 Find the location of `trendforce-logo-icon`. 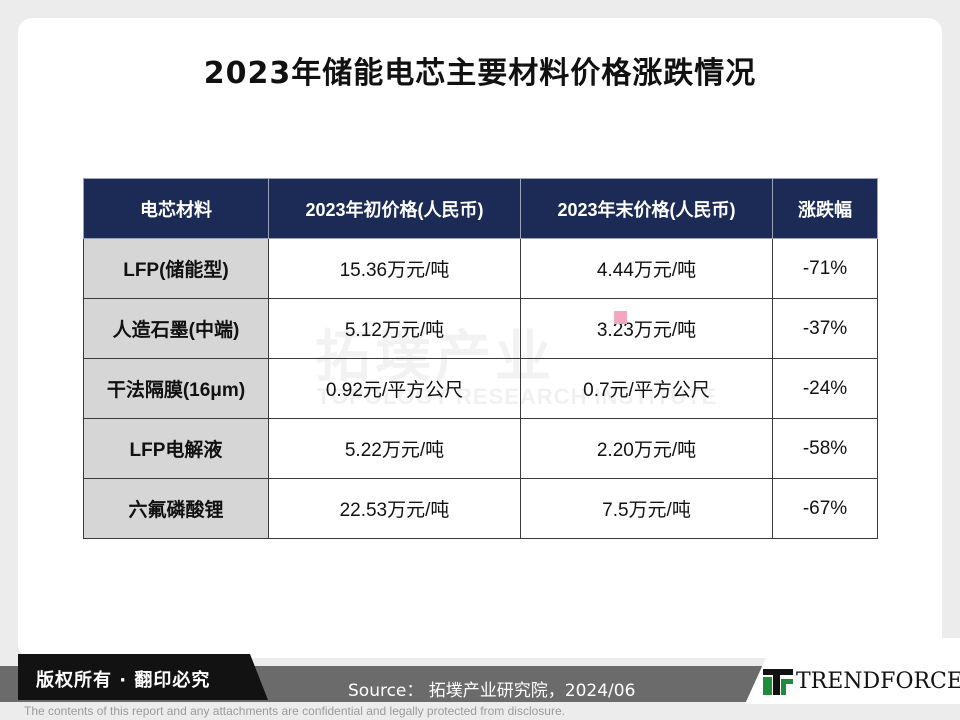

trendforce-logo-icon is located at coordinates (778, 682).